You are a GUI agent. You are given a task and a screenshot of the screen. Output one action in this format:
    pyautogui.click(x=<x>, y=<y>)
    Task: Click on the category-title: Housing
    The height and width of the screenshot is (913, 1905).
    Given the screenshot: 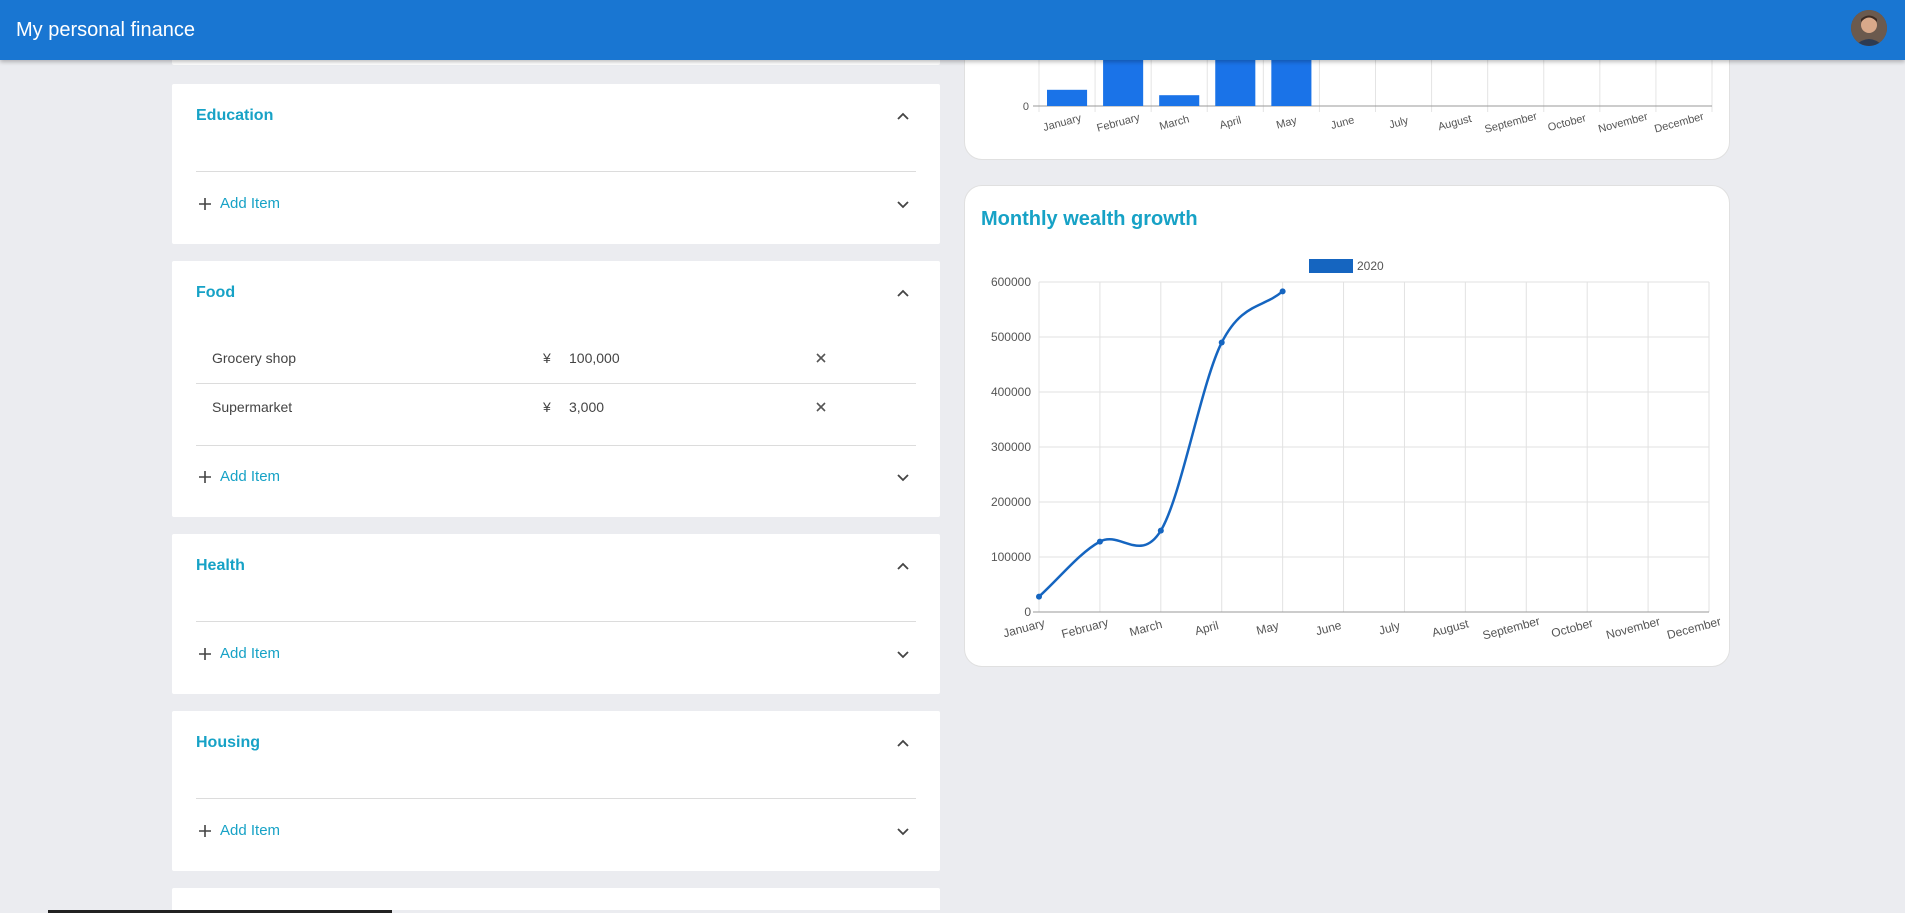 What is the action you would take?
    pyautogui.click(x=228, y=742)
    